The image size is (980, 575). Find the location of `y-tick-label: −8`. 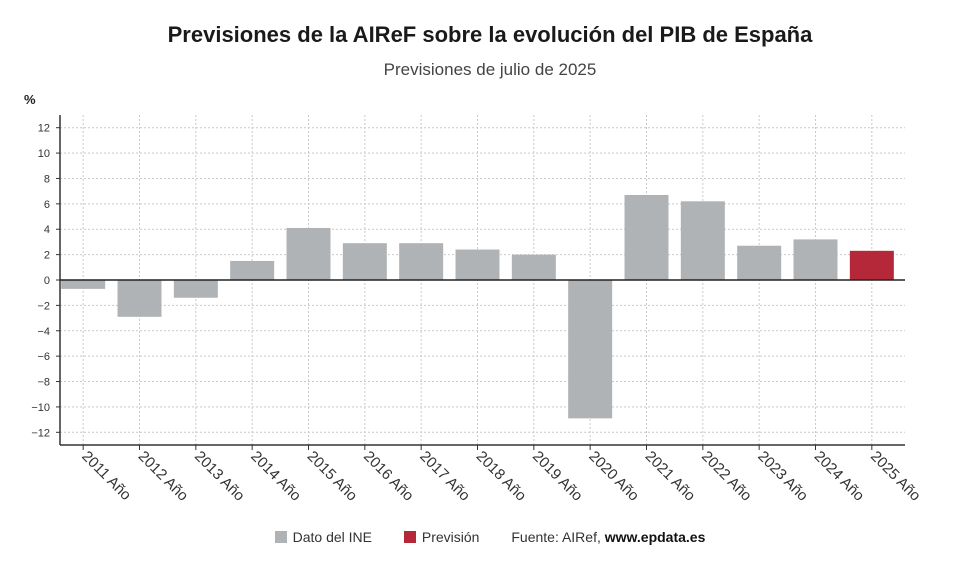

y-tick-label: −8 is located at coordinates (43, 383).